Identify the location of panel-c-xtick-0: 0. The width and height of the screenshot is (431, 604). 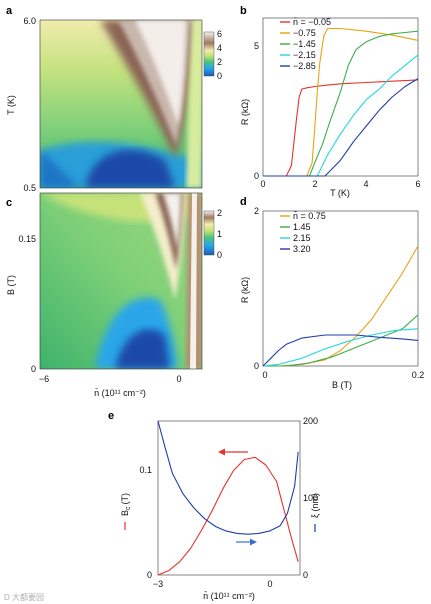
(178, 379).